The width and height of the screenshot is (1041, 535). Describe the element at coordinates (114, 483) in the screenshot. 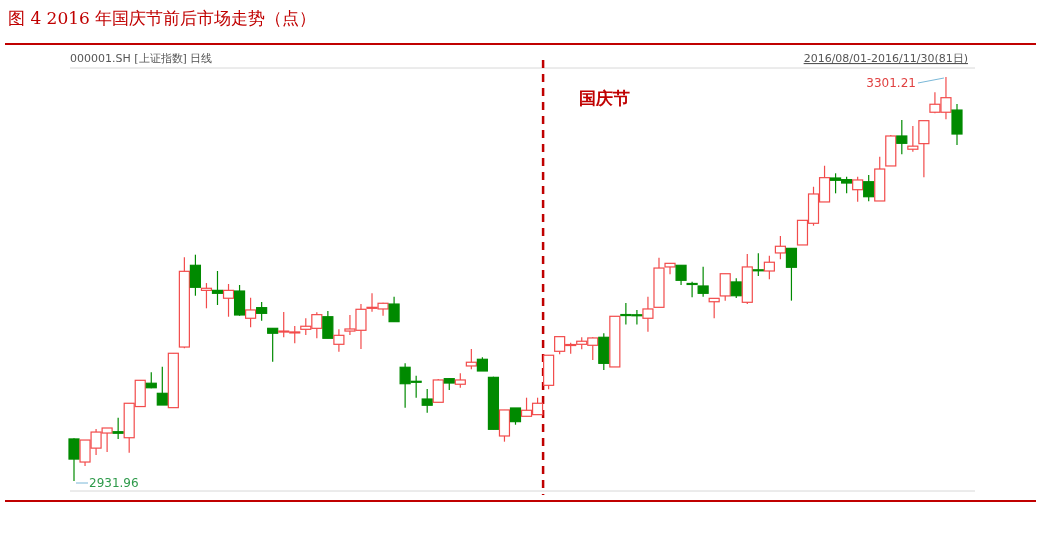

I see `annotation: 2931.96` at that location.